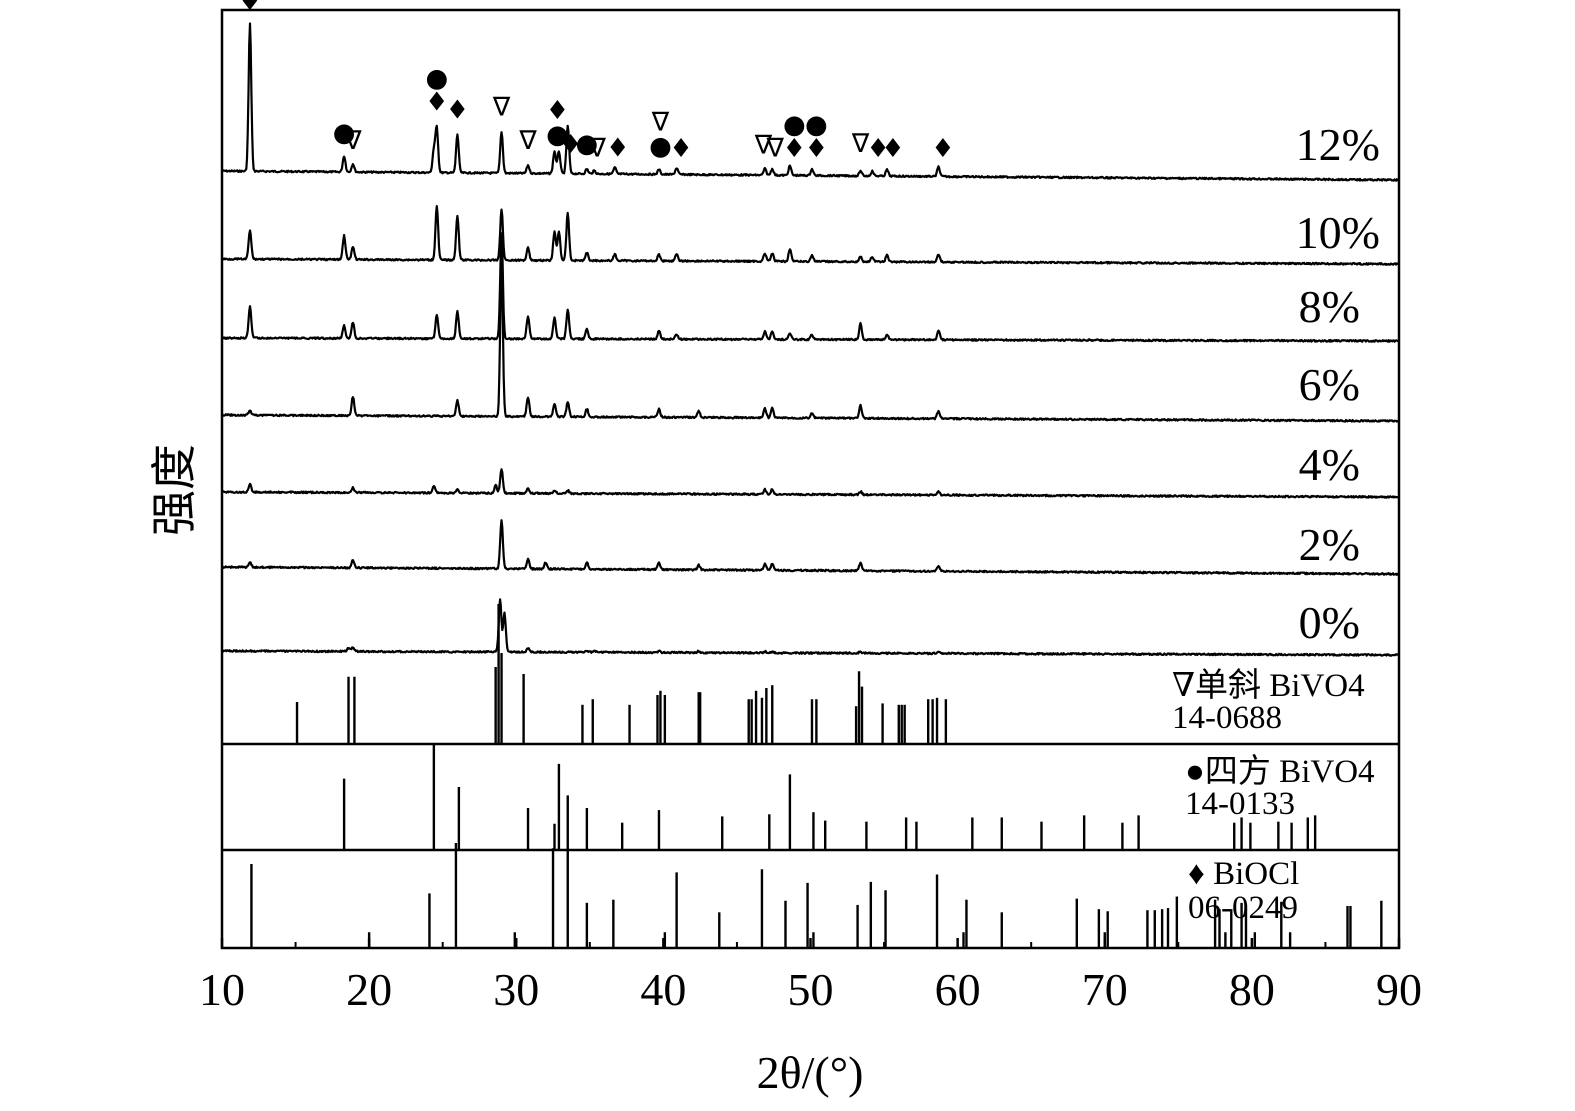 Image resolution: width=1575 pixels, height=1111 pixels. What do you see at coordinates (222, 989) in the screenshot?
I see `x-tick-label: 10` at bounding box center [222, 989].